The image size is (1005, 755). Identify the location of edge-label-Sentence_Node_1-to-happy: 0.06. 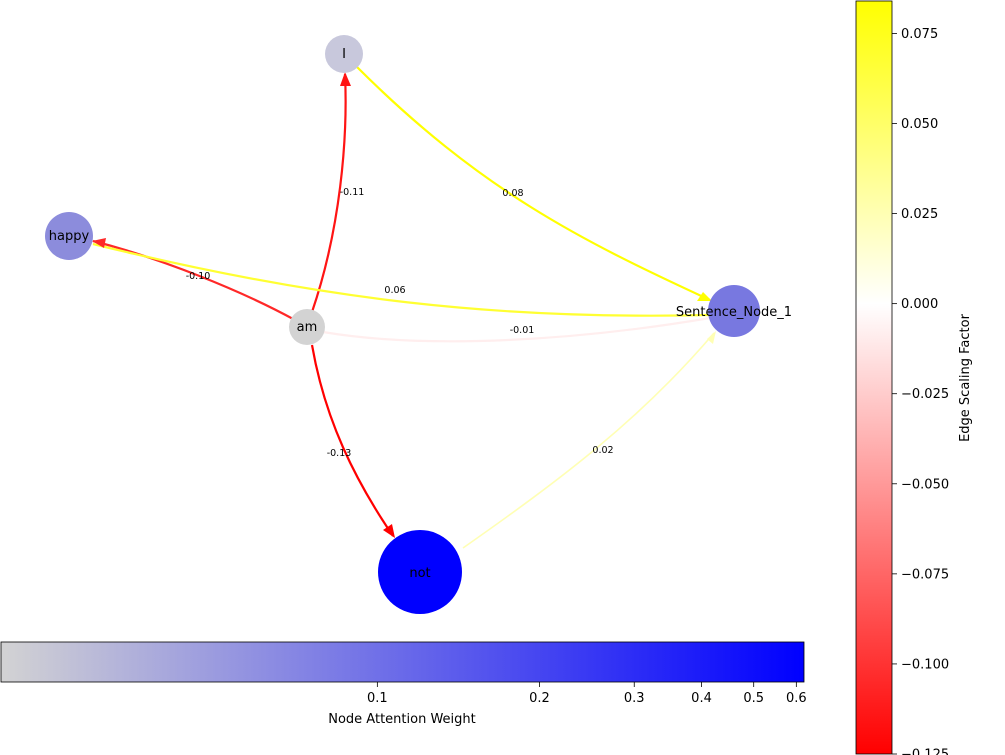
(394, 290).